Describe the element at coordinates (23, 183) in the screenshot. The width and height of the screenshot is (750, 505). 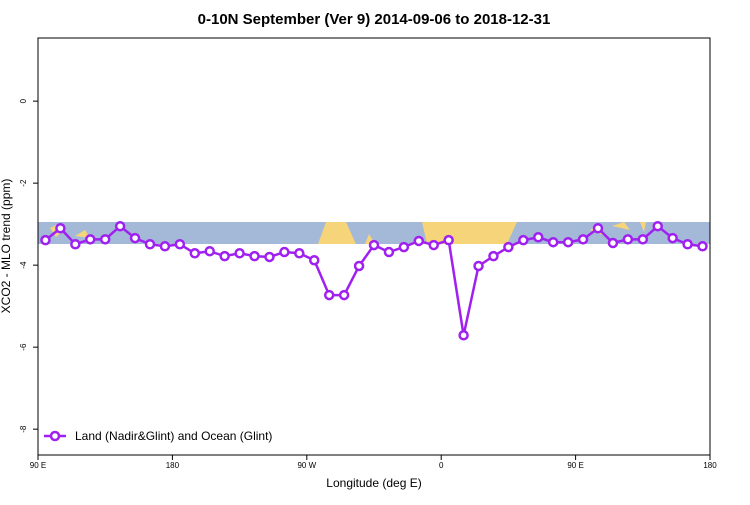
I see `y-tick-label: -2` at that location.